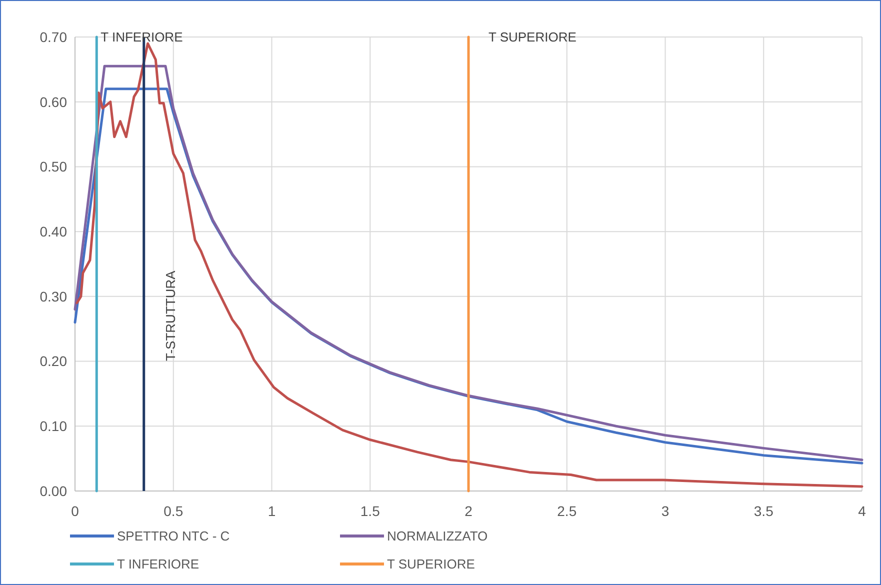 The image size is (881, 585). I want to click on x-tick-label: 0, so click(75, 511).